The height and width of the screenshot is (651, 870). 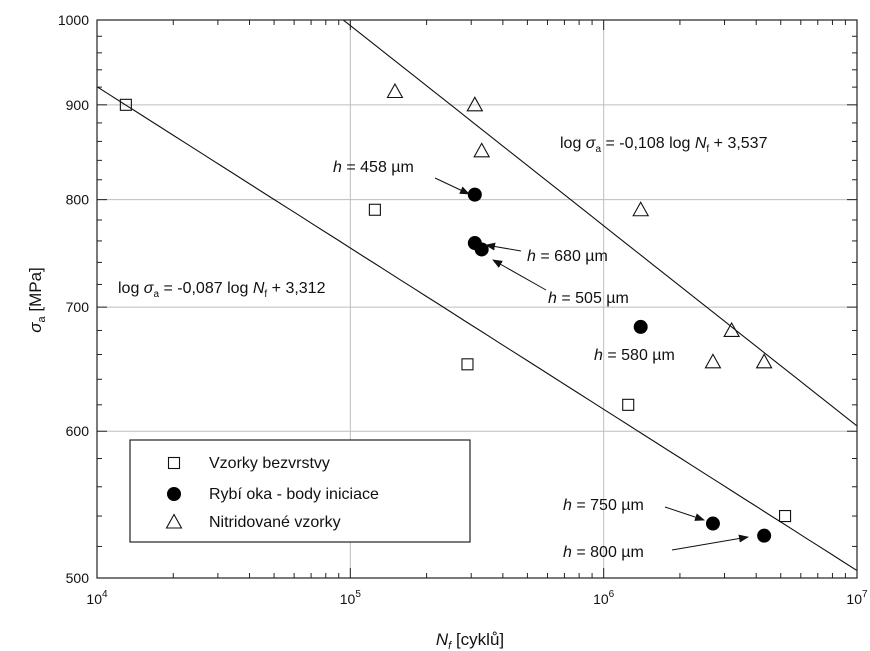 I want to click on x-tick-label: 10⁷, so click(x=857, y=598).